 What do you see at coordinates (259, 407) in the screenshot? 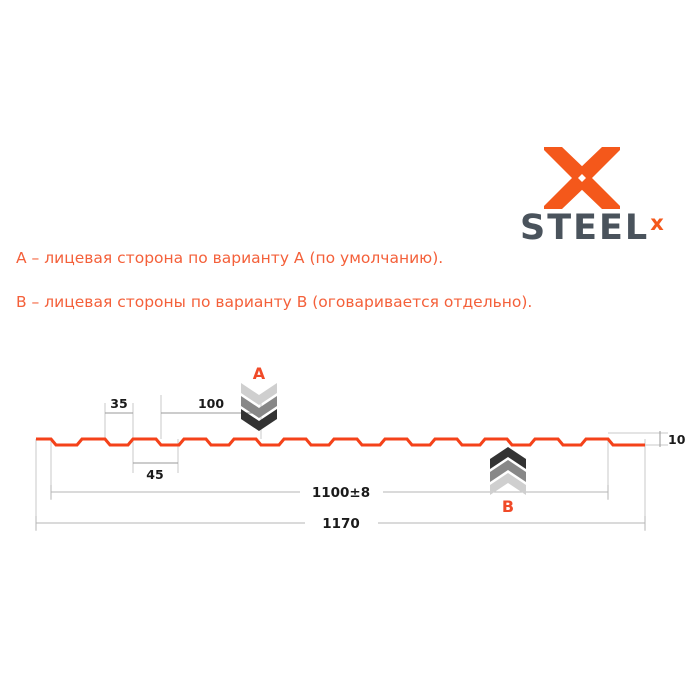
I see `marker-a-chevron-icon` at bounding box center [259, 407].